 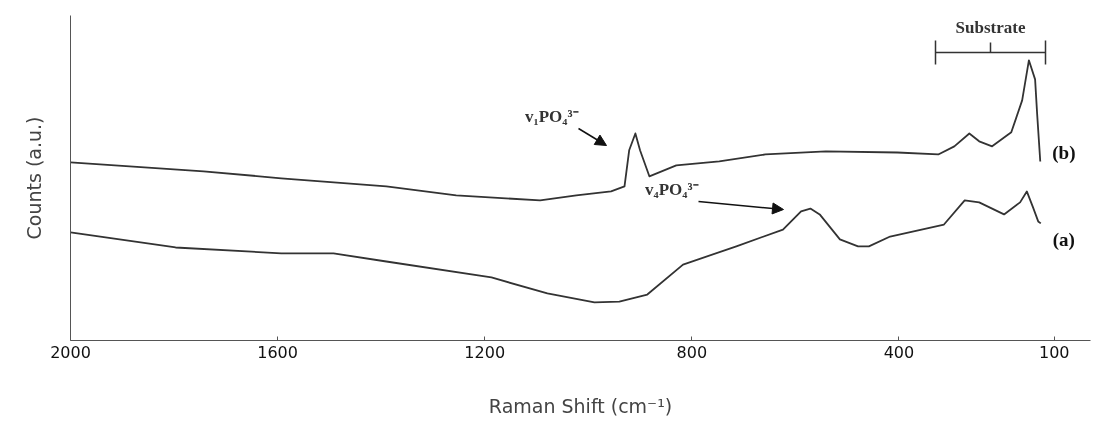 What do you see at coordinates (692, 352) in the screenshot?
I see `x-tick-label: 800` at bounding box center [692, 352].